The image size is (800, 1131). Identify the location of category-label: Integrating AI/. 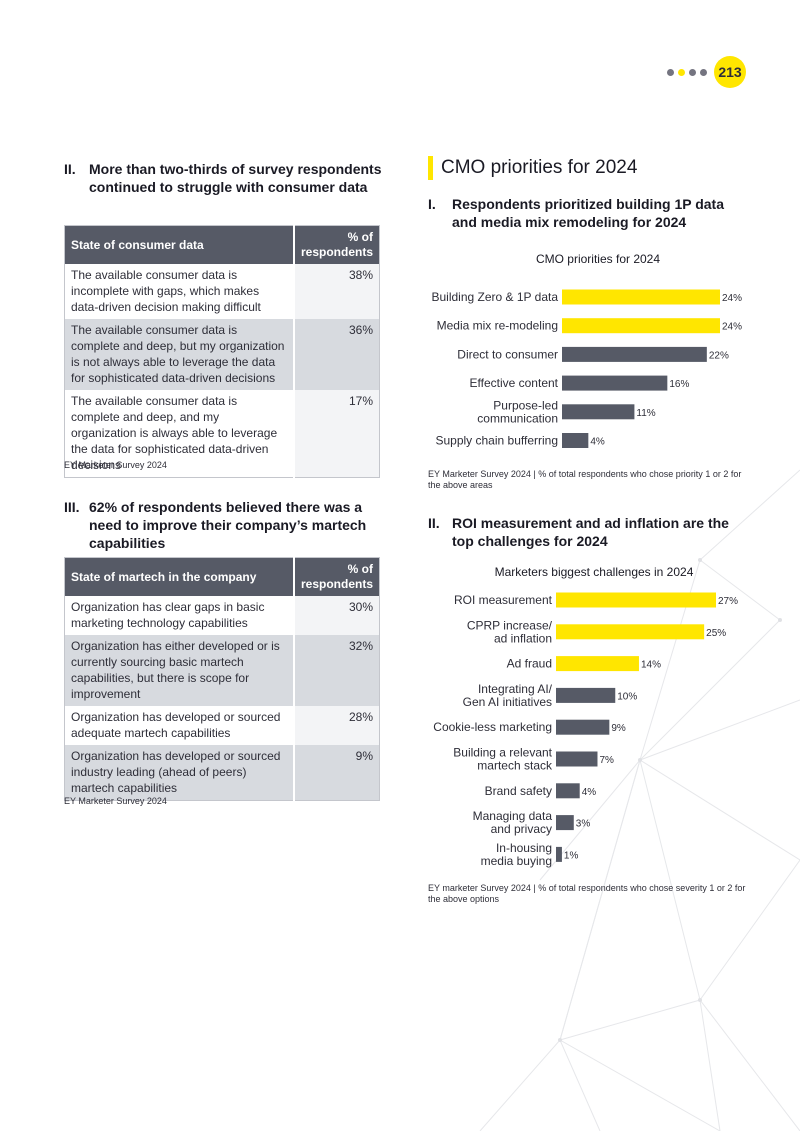
(515, 689).